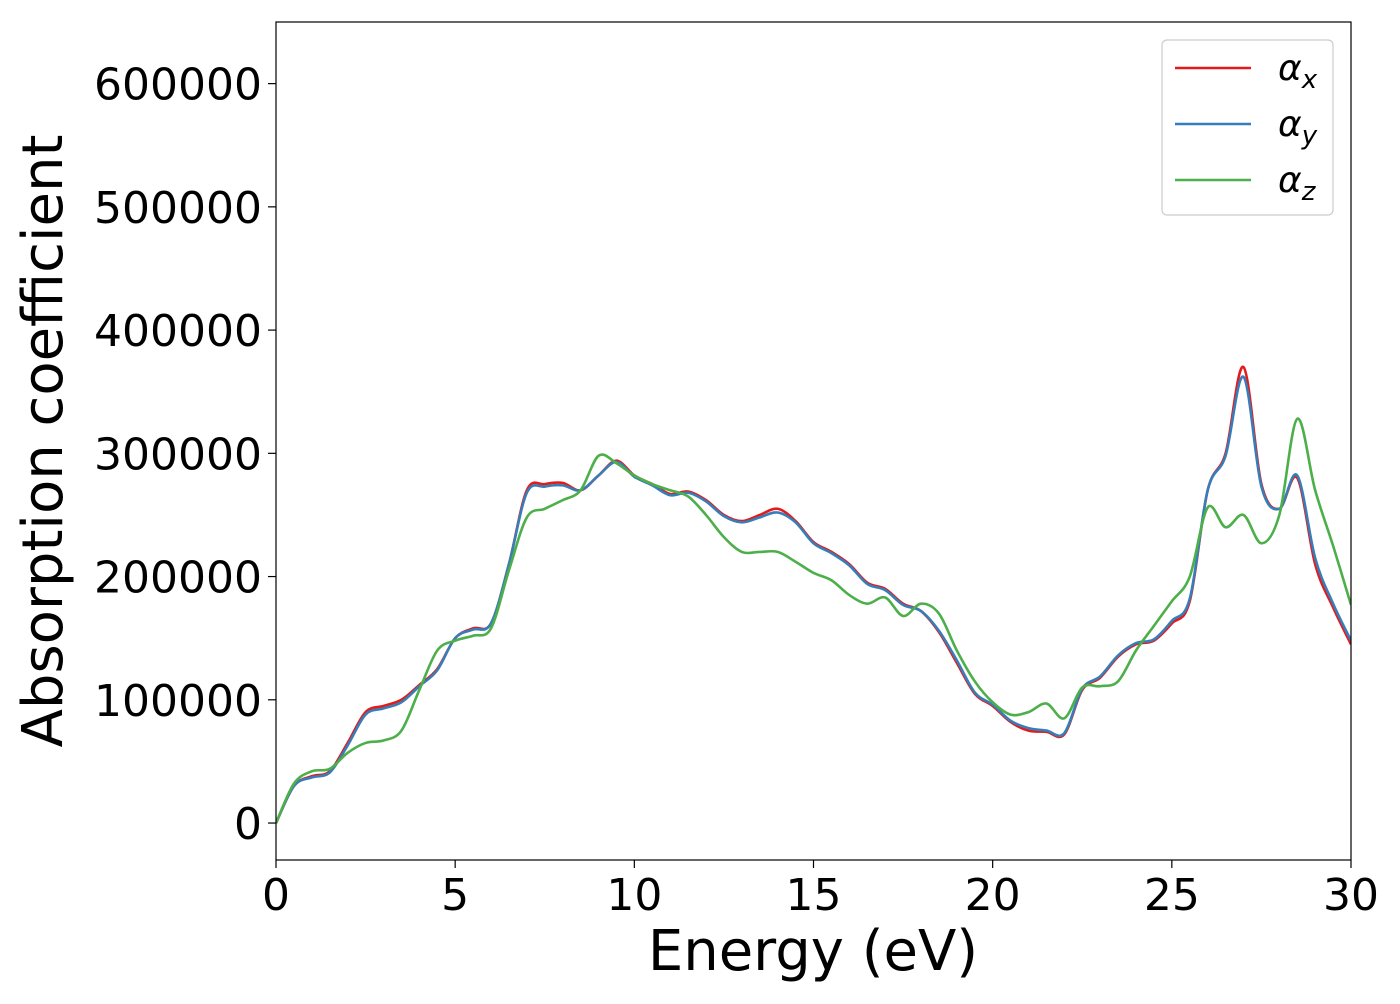 The width and height of the screenshot is (1400, 1004). Describe the element at coordinates (178, 454) in the screenshot. I see `y-tick-label: 300000` at that location.